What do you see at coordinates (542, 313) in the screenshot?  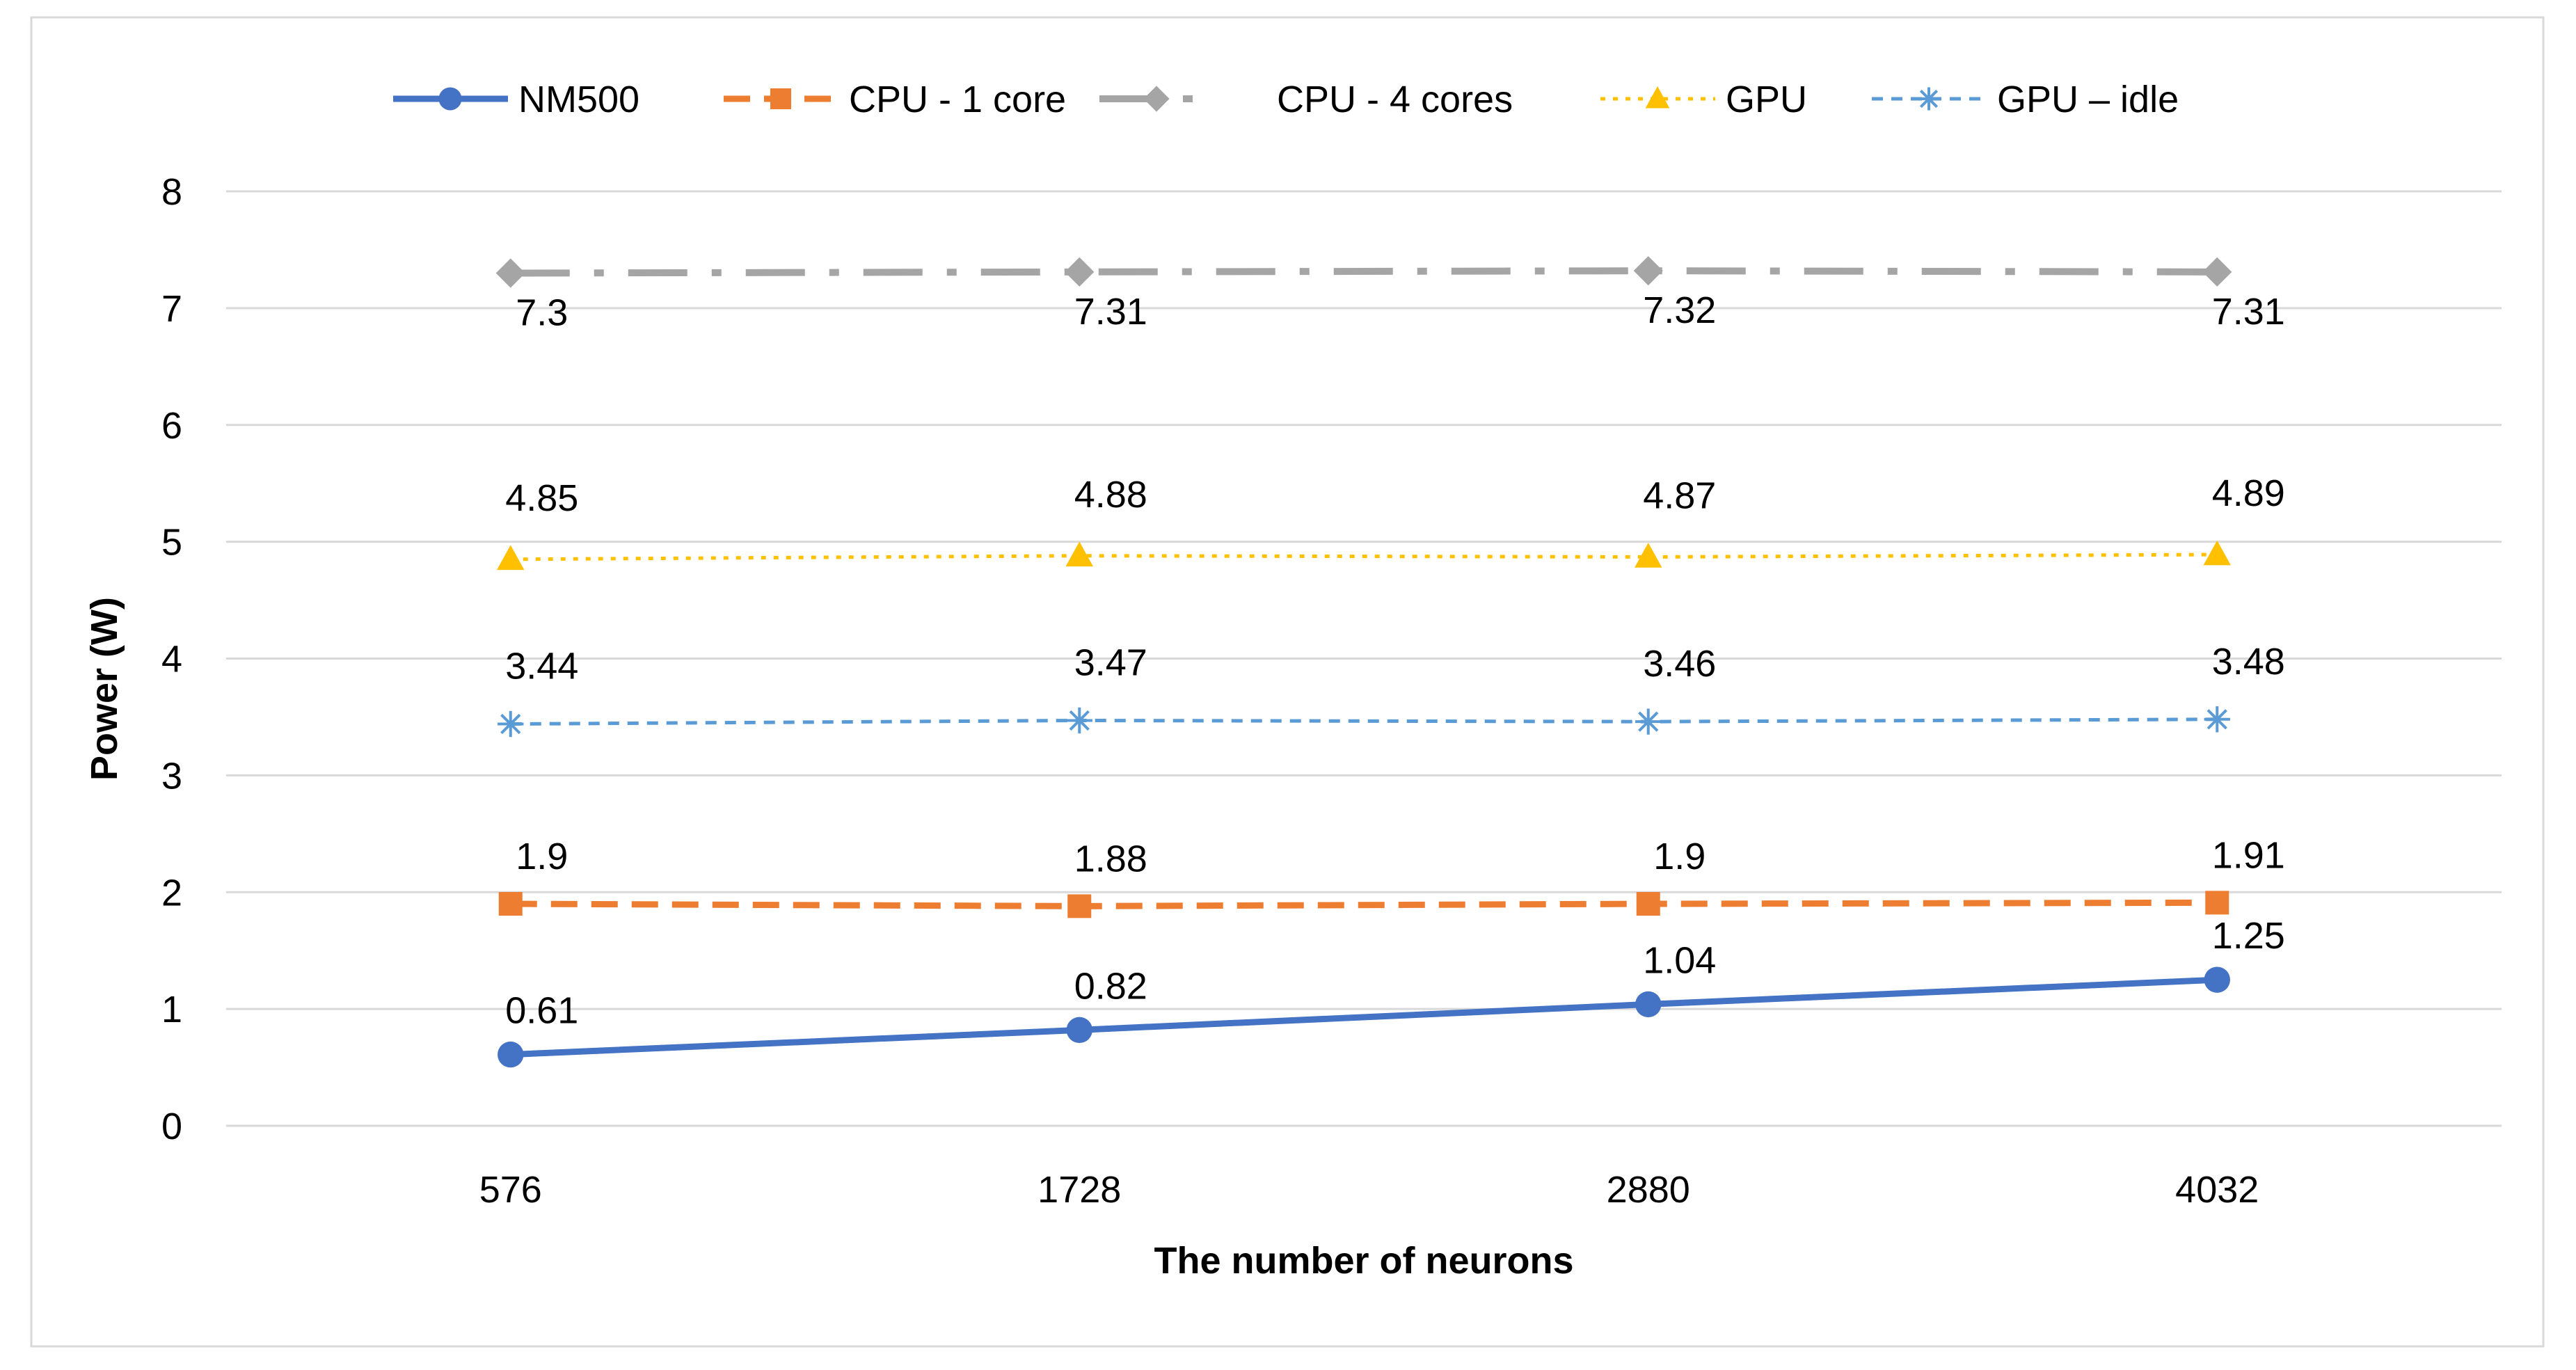 I see `data-label: 7.3` at bounding box center [542, 313].